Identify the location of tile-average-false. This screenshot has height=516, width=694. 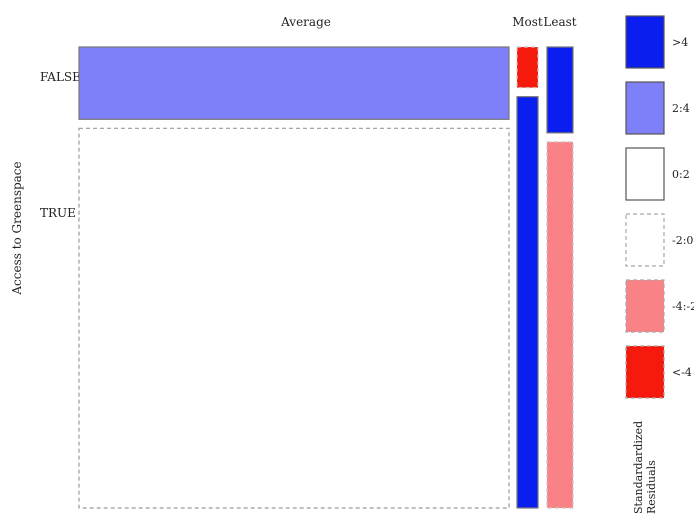
(294, 83).